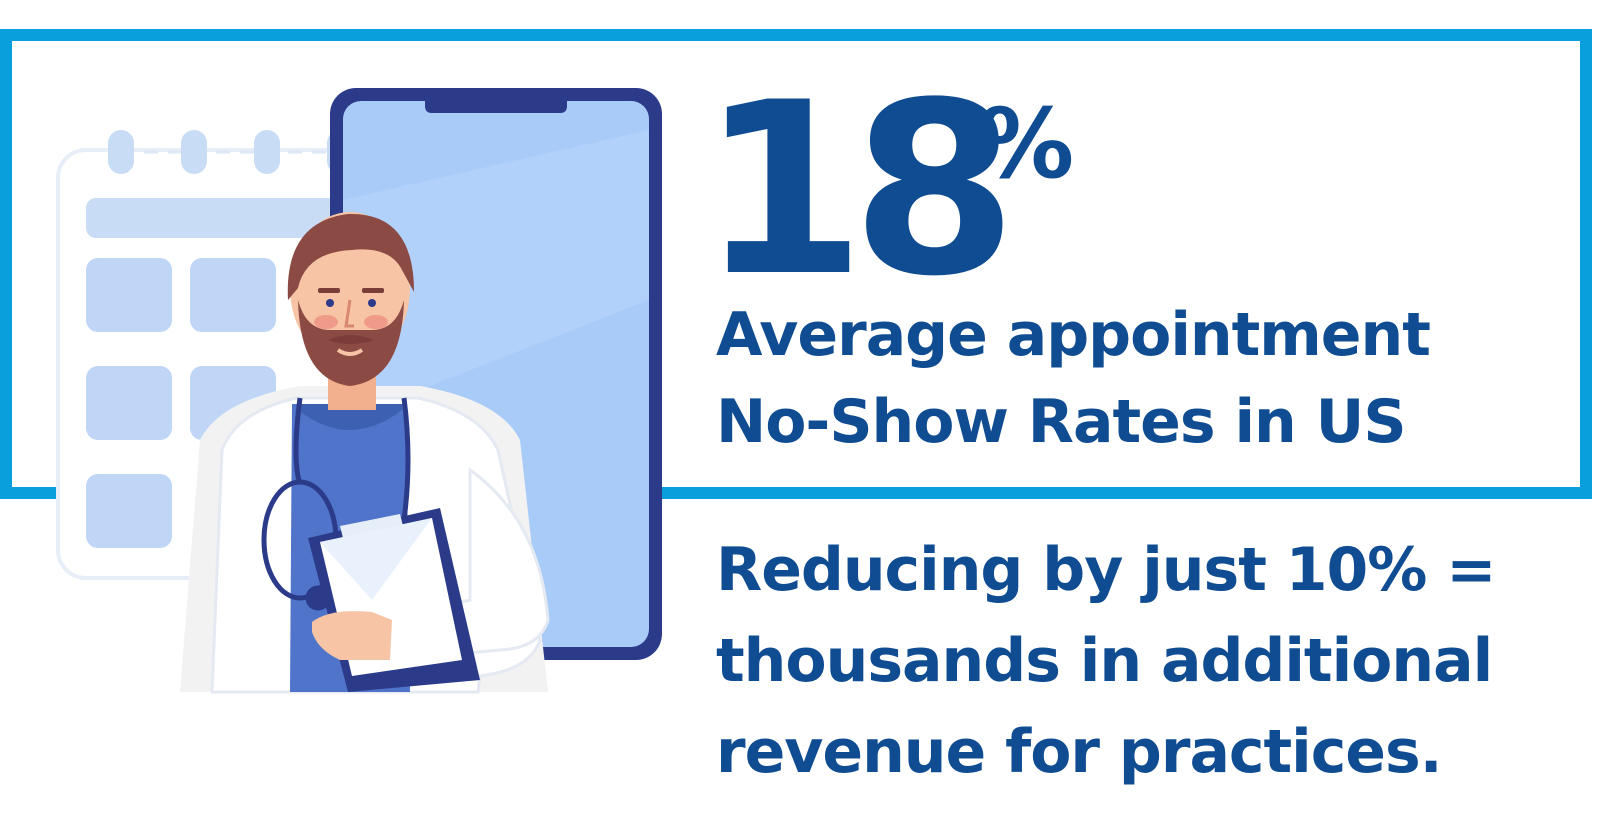  I want to click on headline-line-2: No-Show Rates in US, so click(1061, 422).